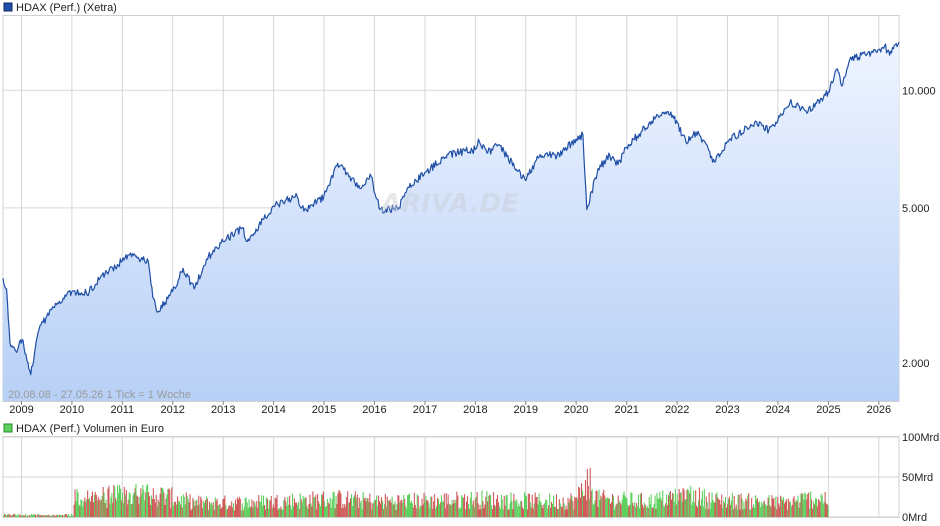 This screenshot has height=526, width=940. I want to click on x-tick-label: 2024, so click(778, 410).